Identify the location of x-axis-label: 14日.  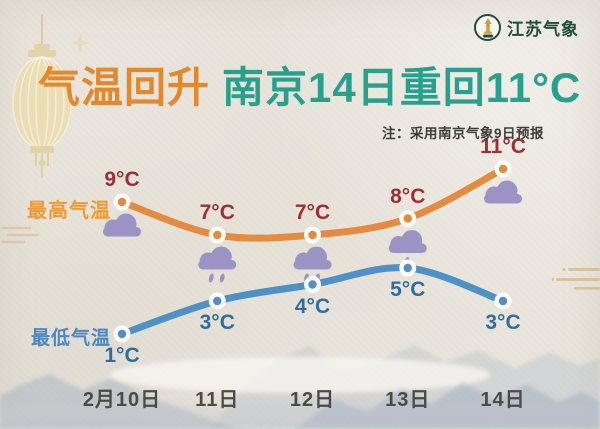
(503, 400).